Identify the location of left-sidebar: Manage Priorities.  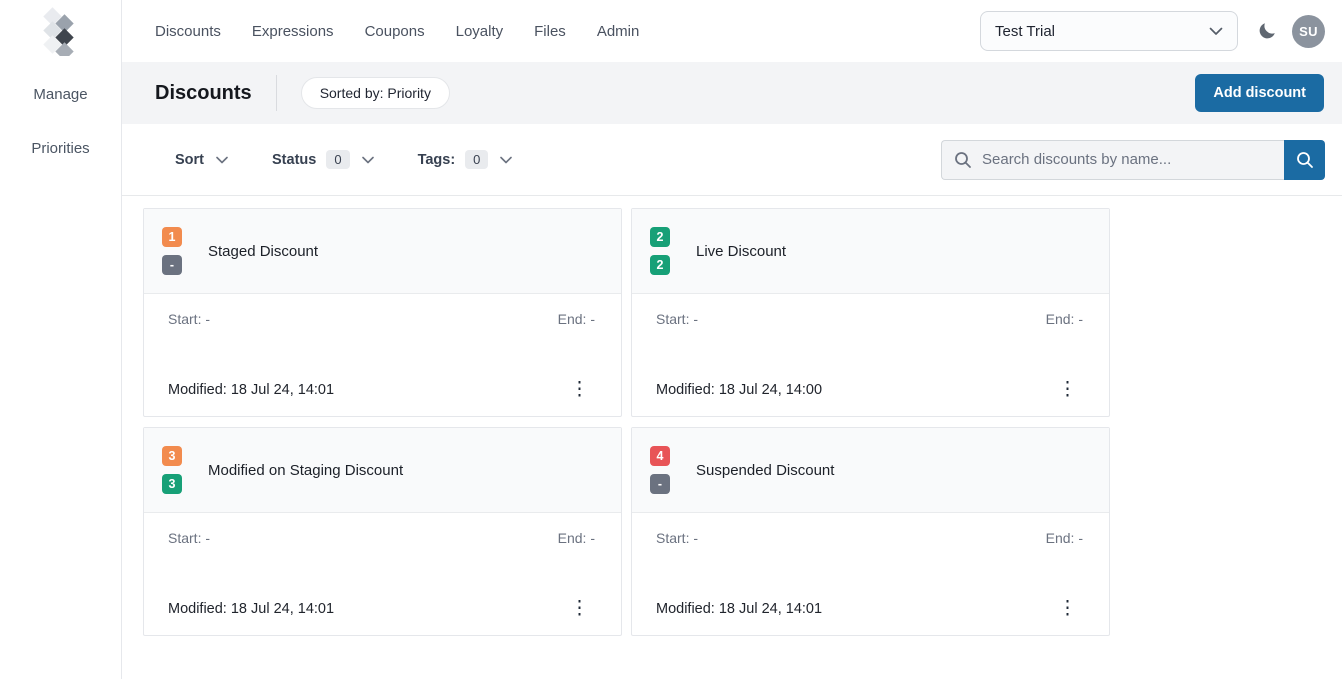
(61, 339).